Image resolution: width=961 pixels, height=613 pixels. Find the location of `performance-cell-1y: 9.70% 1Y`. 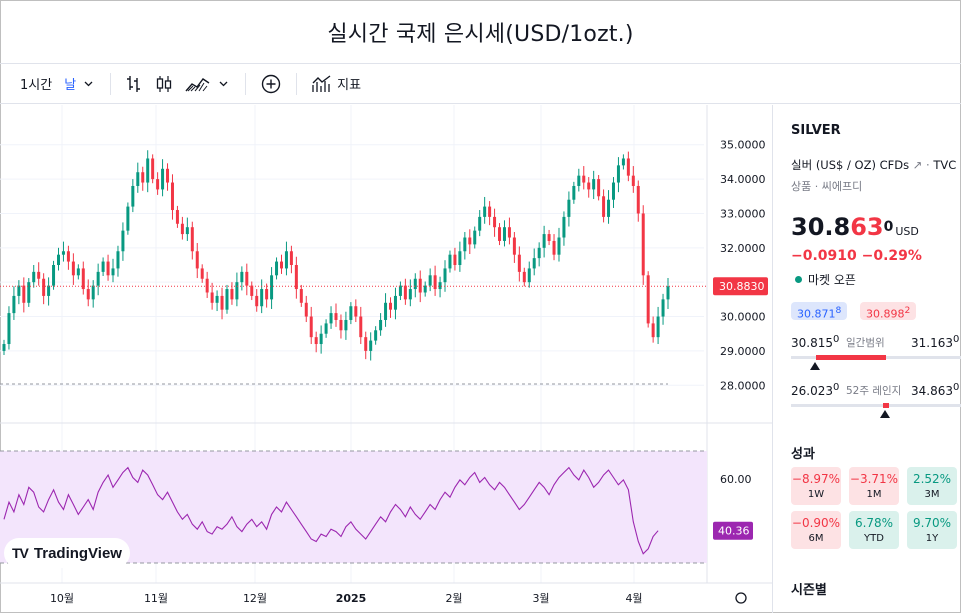

performance-cell-1y: 9.70% 1Y is located at coordinates (932, 530).